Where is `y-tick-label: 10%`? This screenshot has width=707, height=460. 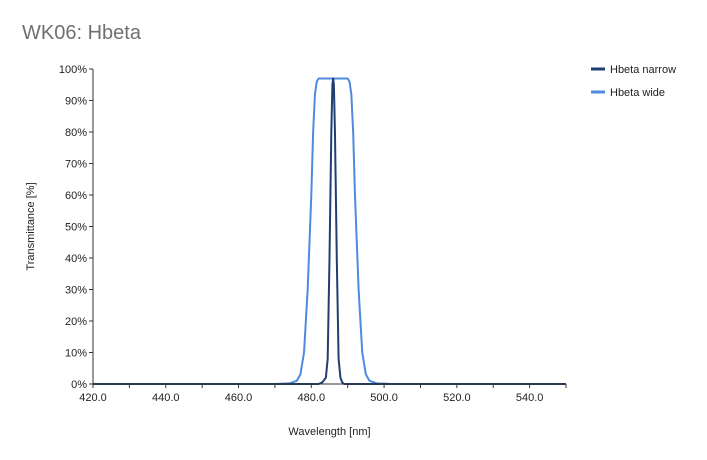
y-tick-label: 10% is located at coordinates (76, 354).